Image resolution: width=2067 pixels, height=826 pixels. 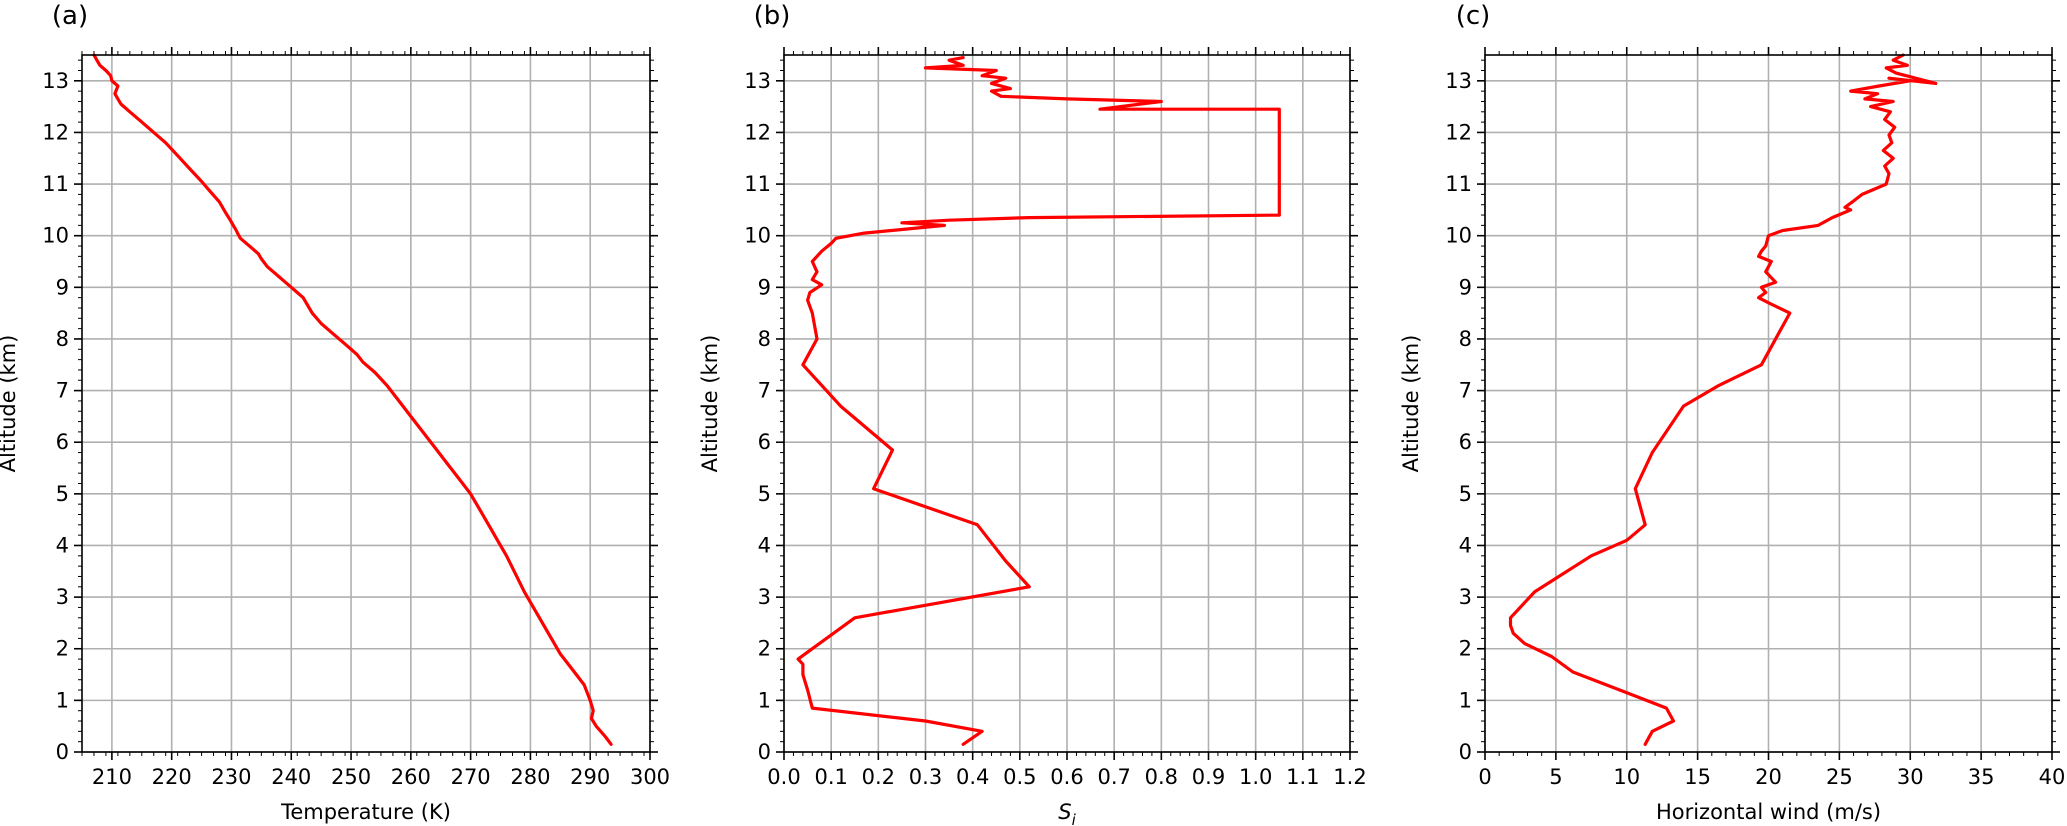 I want to click on x-tick-label: 10, so click(x=1626, y=777).